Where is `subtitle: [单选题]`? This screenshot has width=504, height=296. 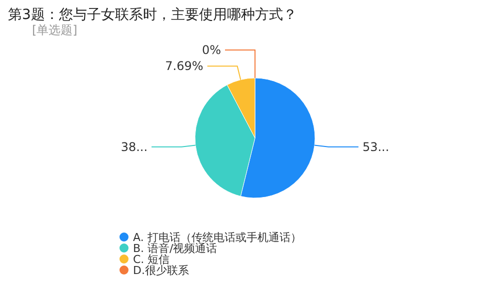 subtitle: [单选题] is located at coordinates (55, 30).